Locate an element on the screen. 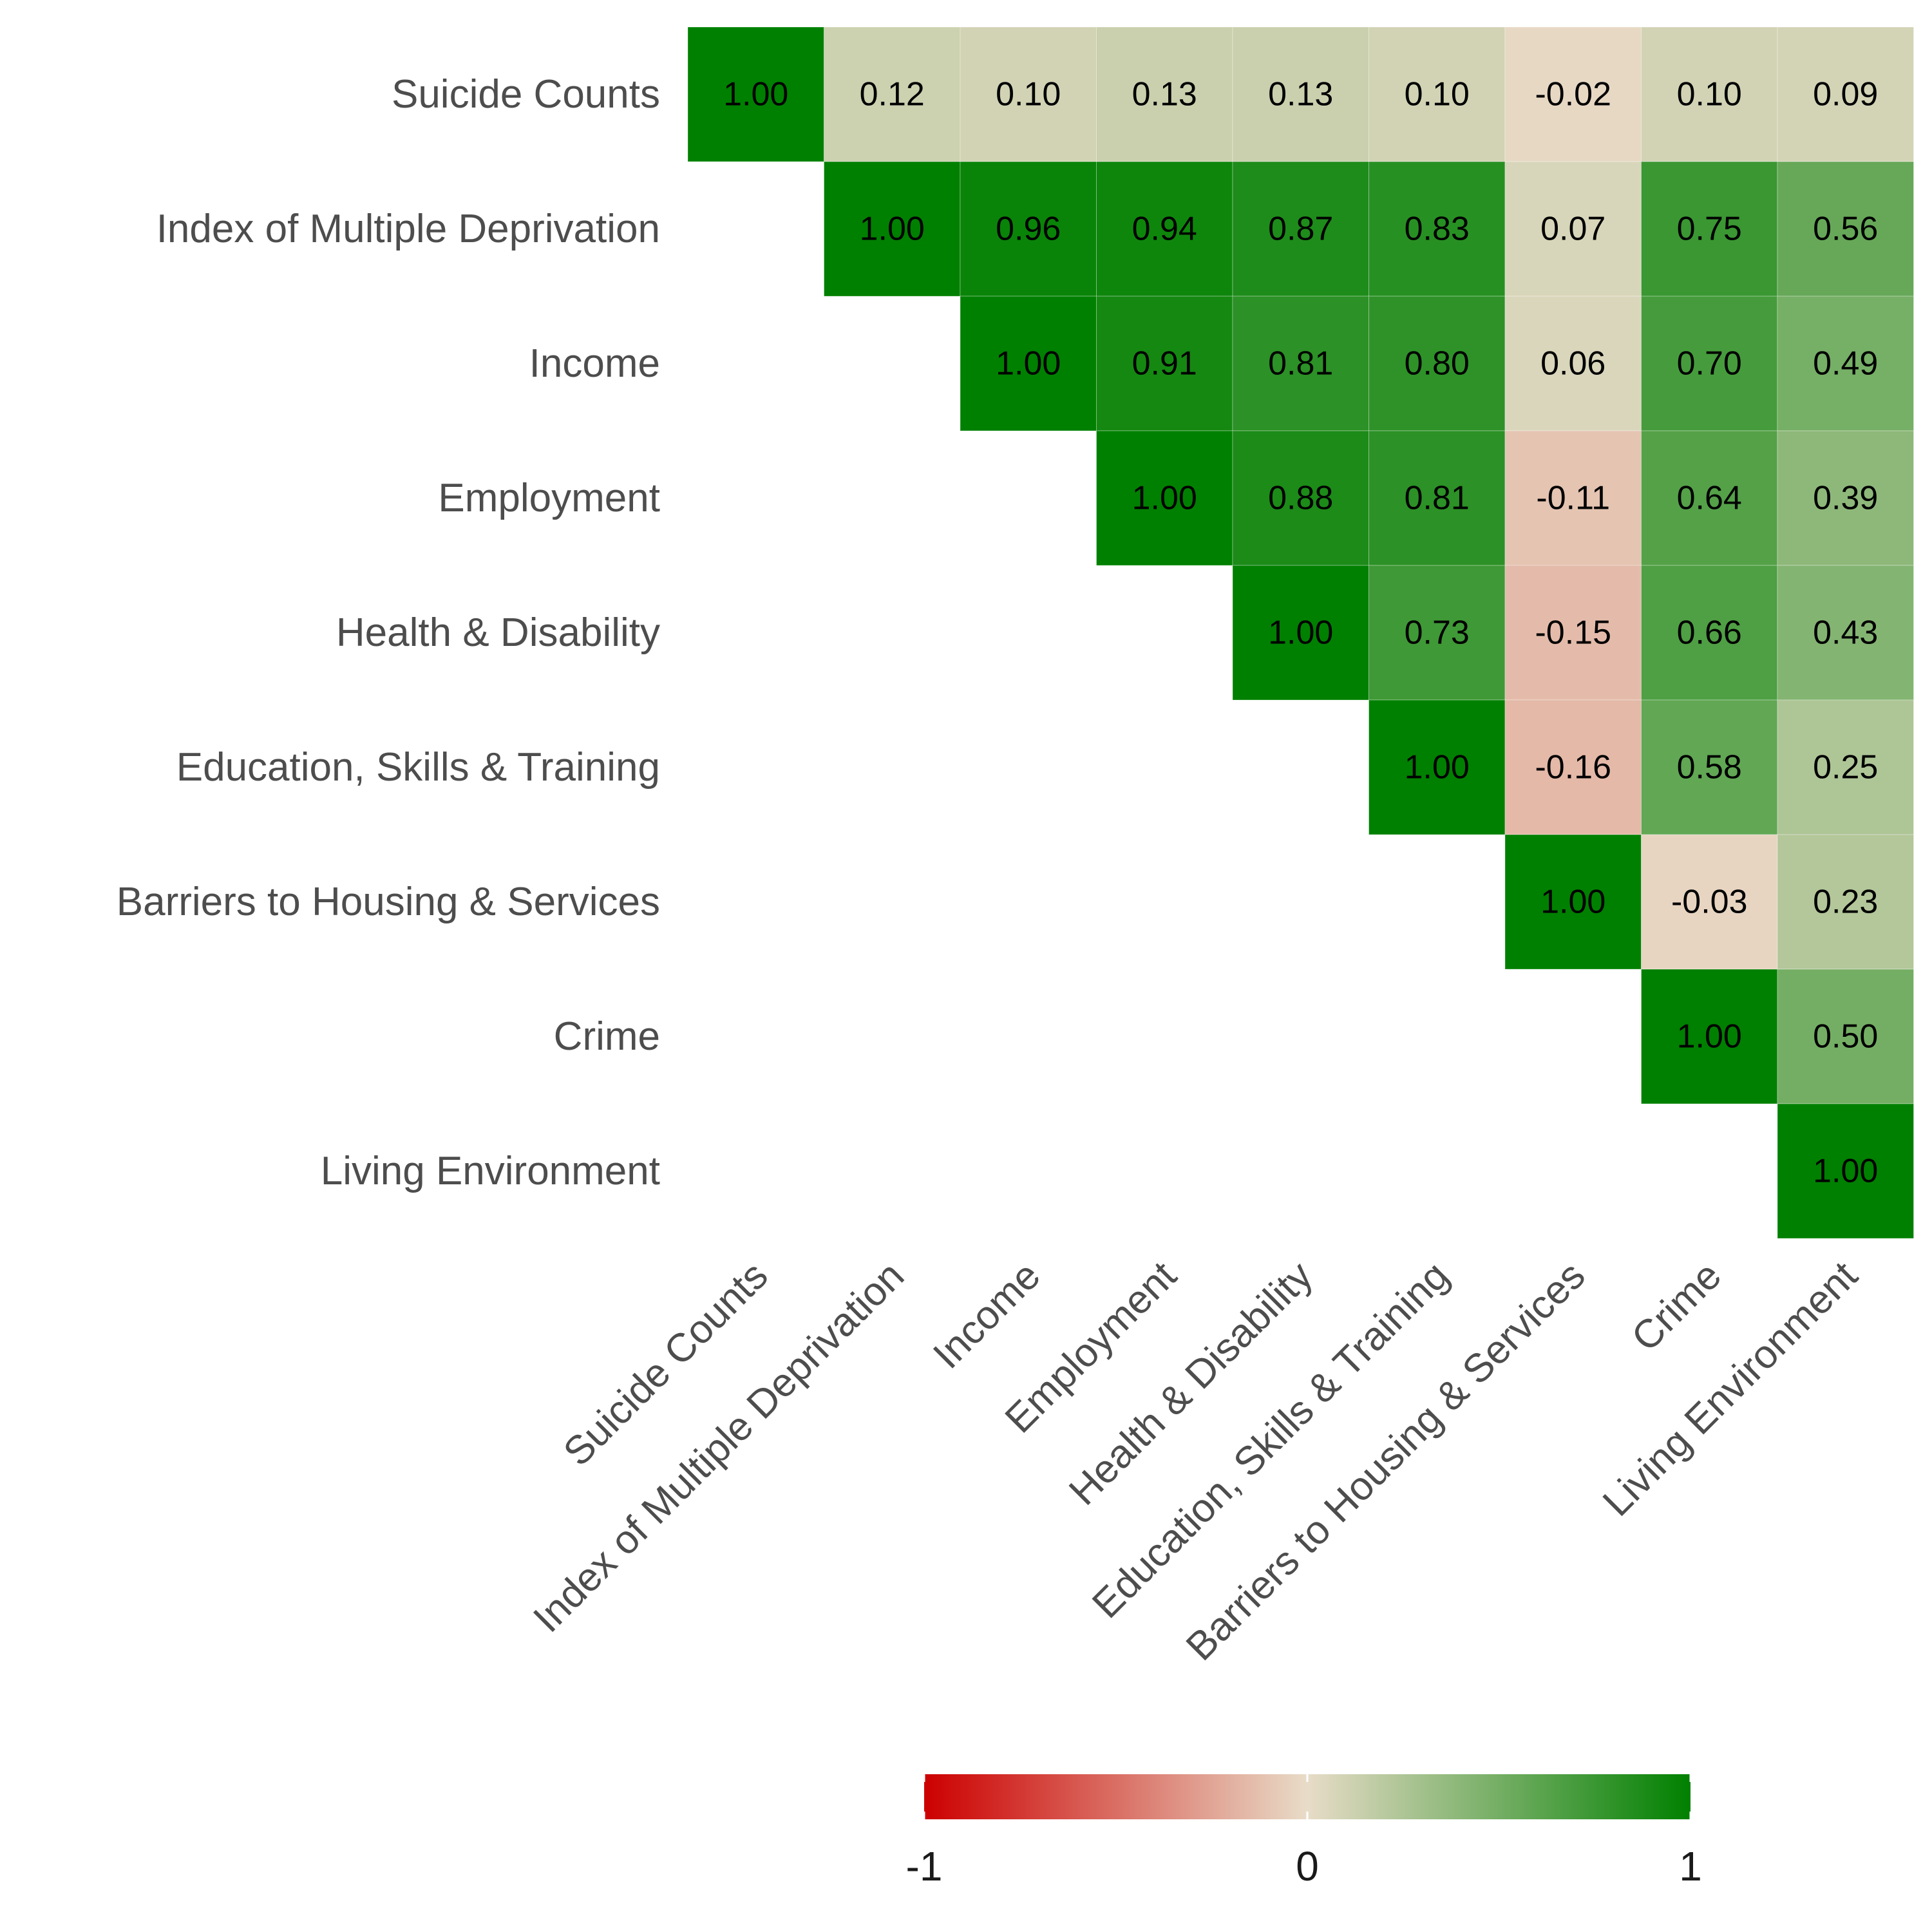 The height and width of the screenshot is (1932, 1932). cell-value-label: 0.94 is located at coordinates (1164, 230).